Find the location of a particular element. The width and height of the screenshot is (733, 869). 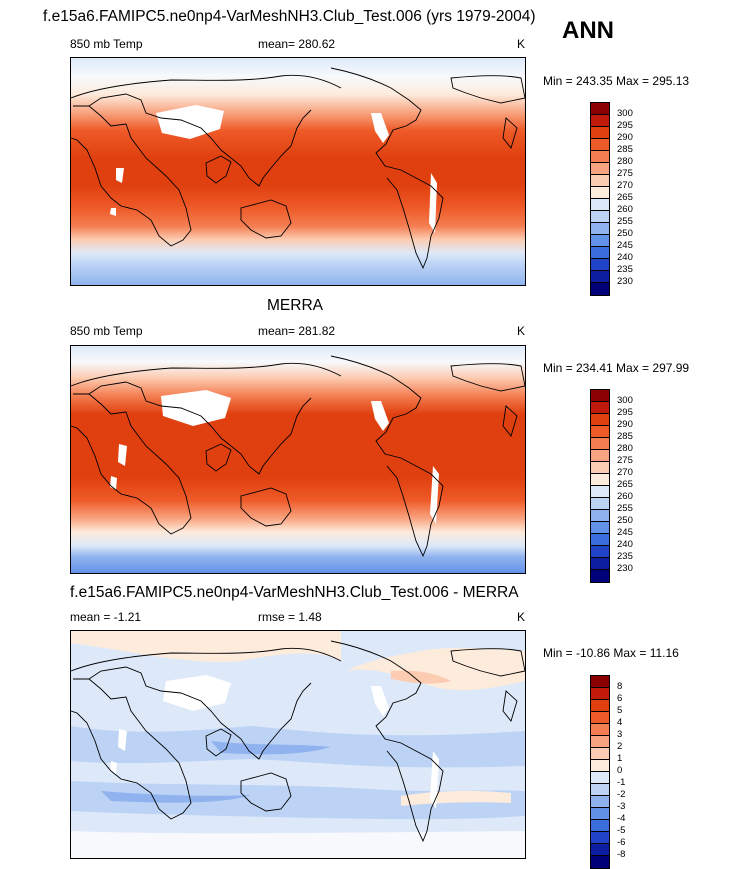

colorbar-tick-label: 6 is located at coordinates (620, 698).